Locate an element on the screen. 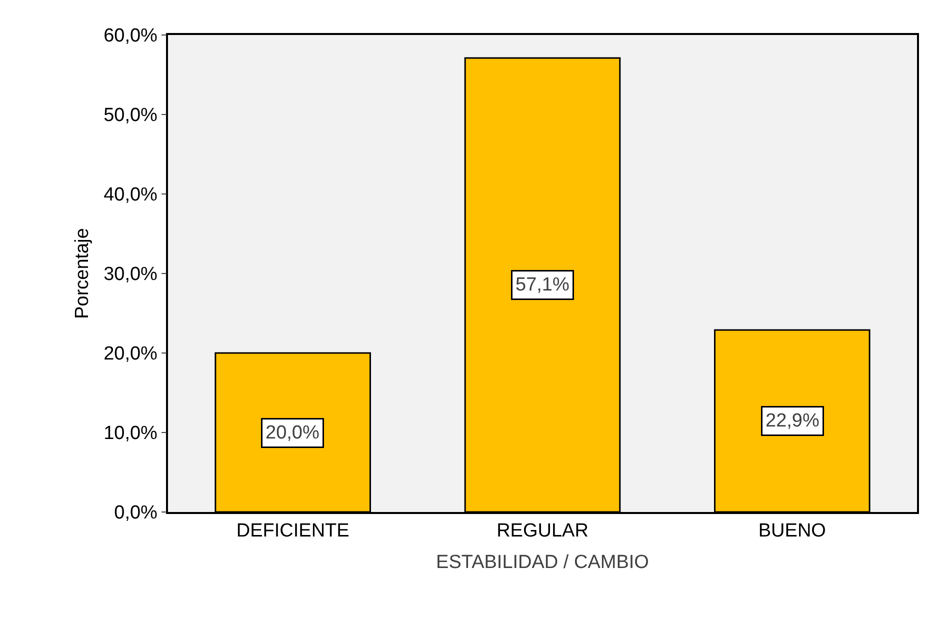 This screenshot has height=621, width=940. data-label: 22,9% is located at coordinates (793, 421).